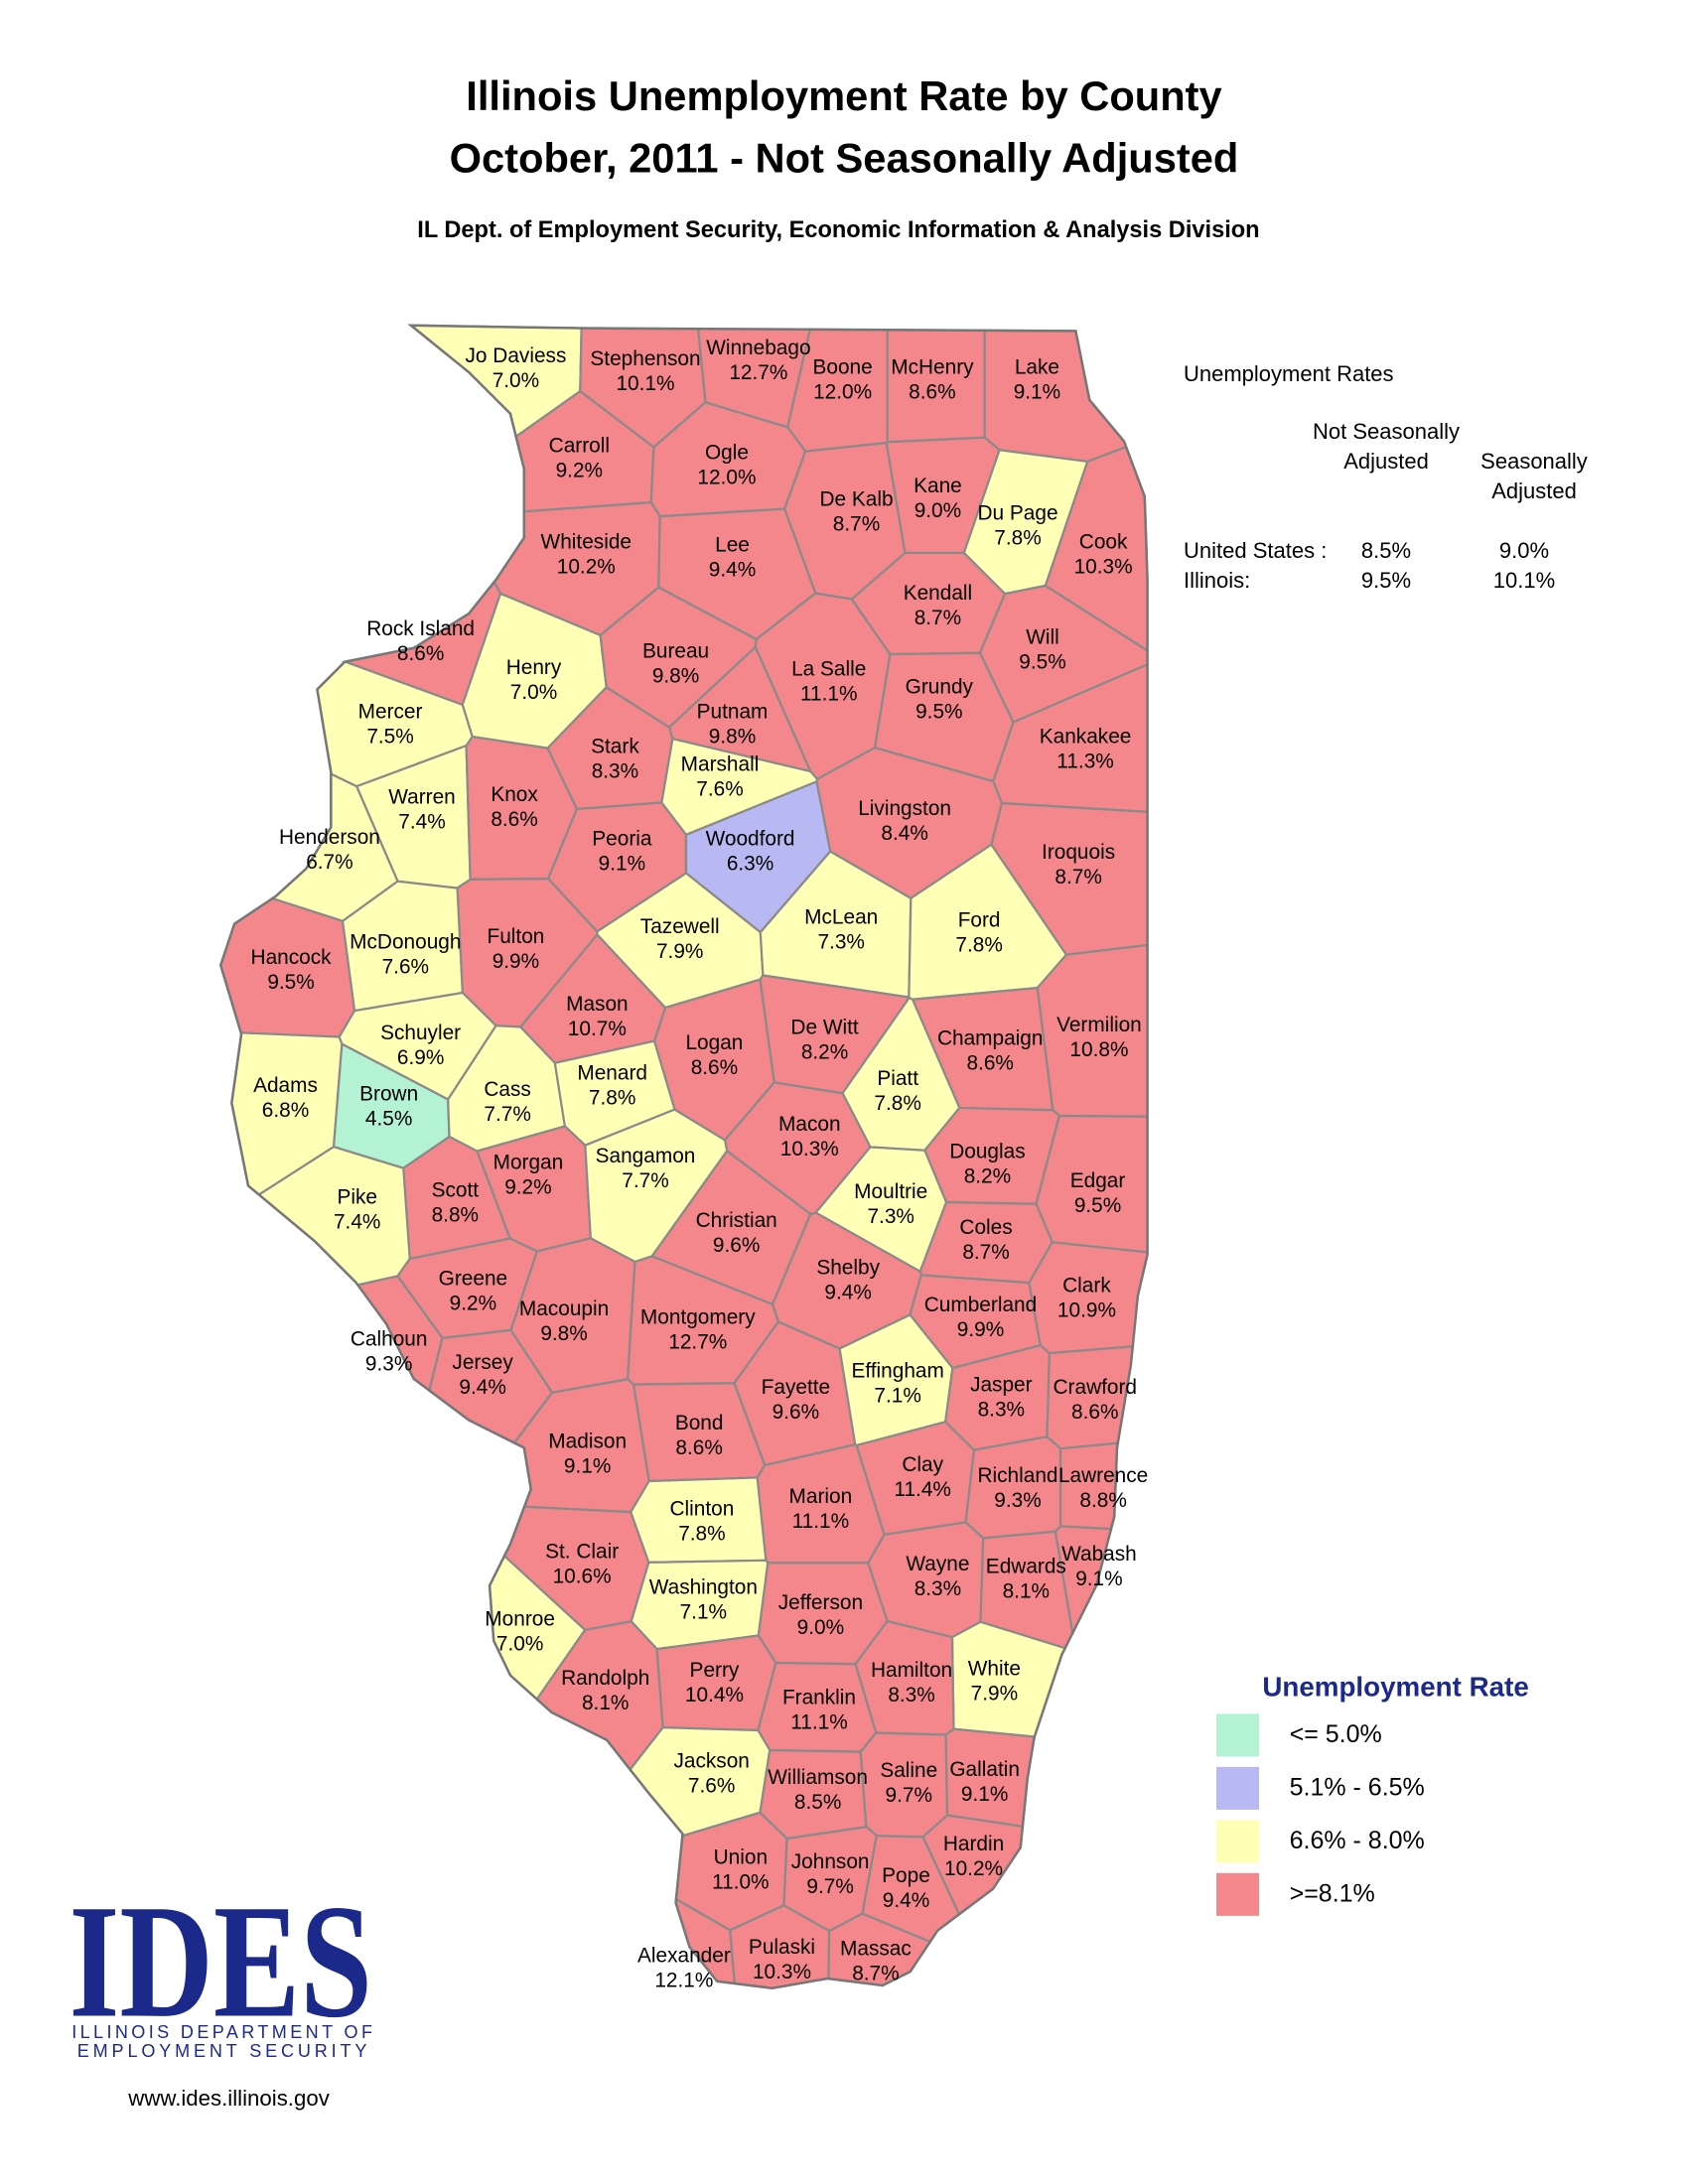 The image size is (1688, 2184). What do you see at coordinates (519, 1643) in the screenshot?
I see `county-rate: 7.0%` at bounding box center [519, 1643].